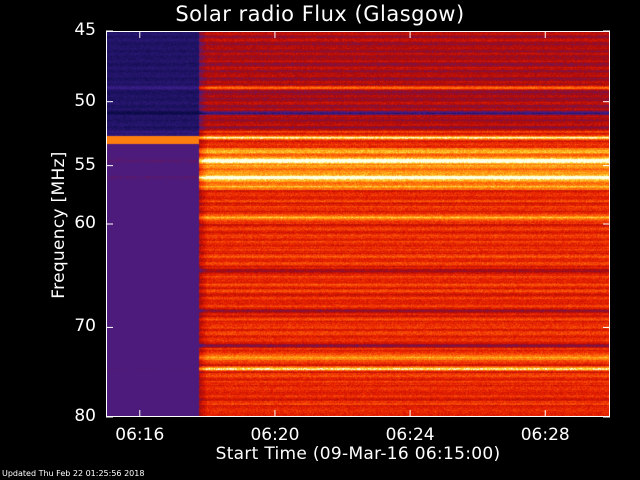  Describe the element at coordinates (358, 454) in the screenshot. I see `x-axis-label: Start Time (09-Mar-16 06:15:00)` at that location.